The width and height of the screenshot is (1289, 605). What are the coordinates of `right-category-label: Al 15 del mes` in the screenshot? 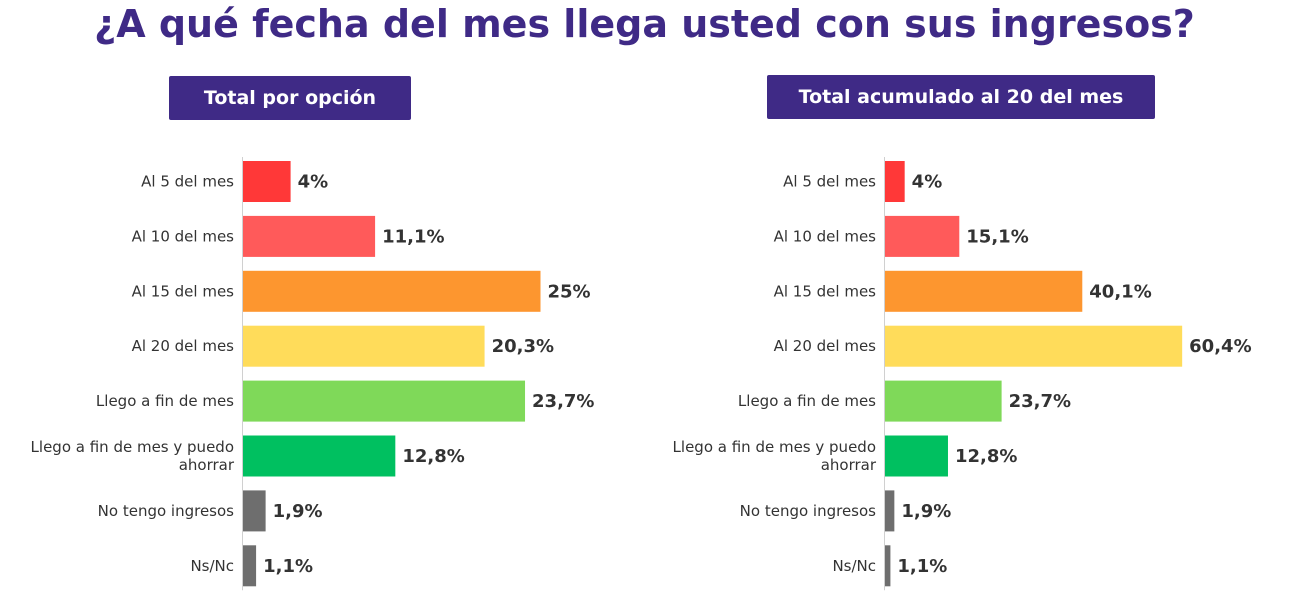 It's located at (825, 291).